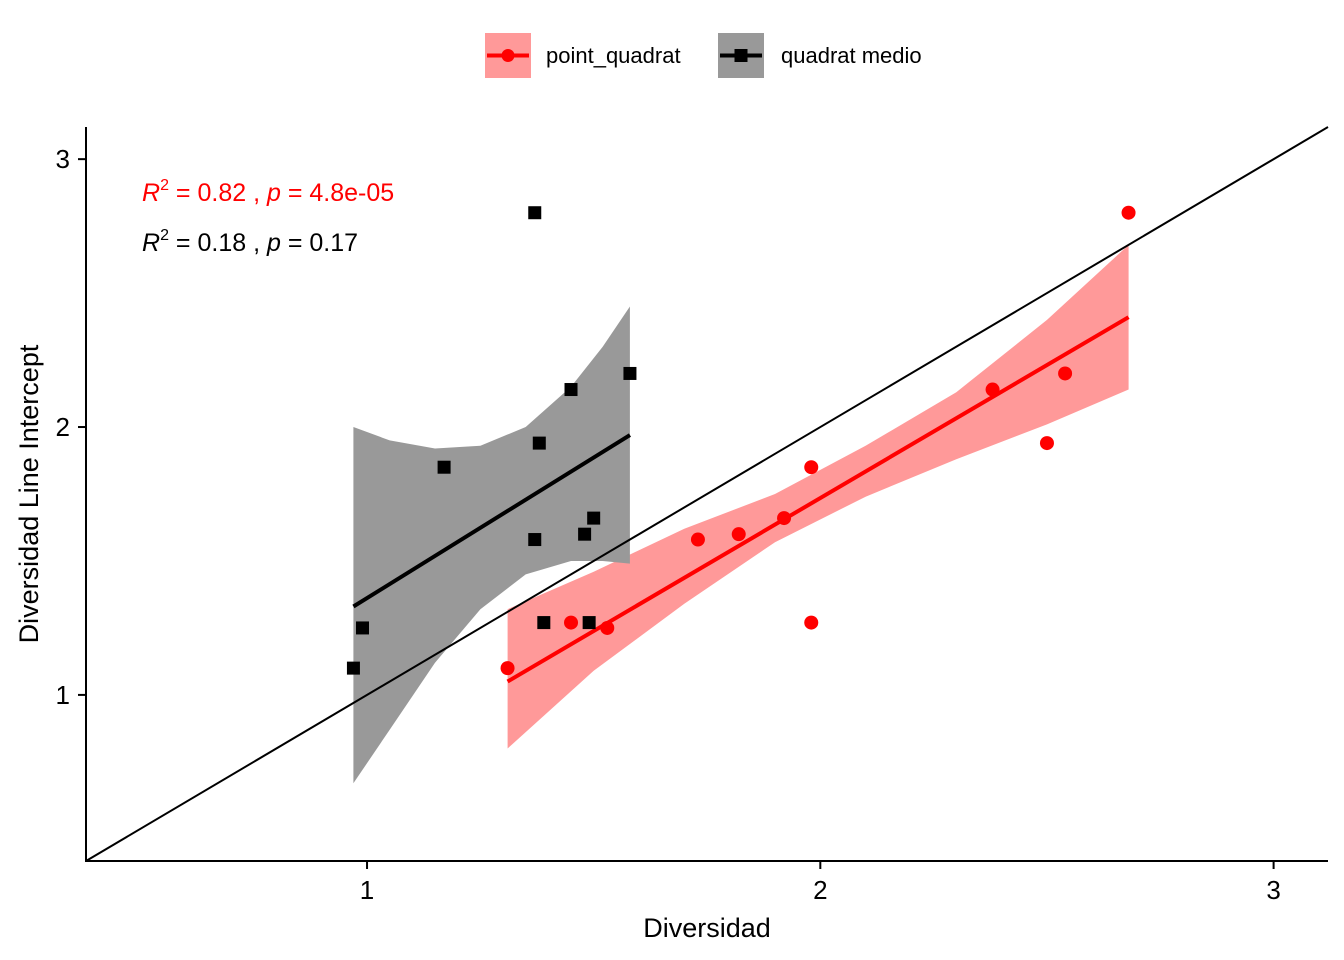  What do you see at coordinates (707, 928) in the screenshot?
I see `x-axis-title: Diversidad` at bounding box center [707, 928].